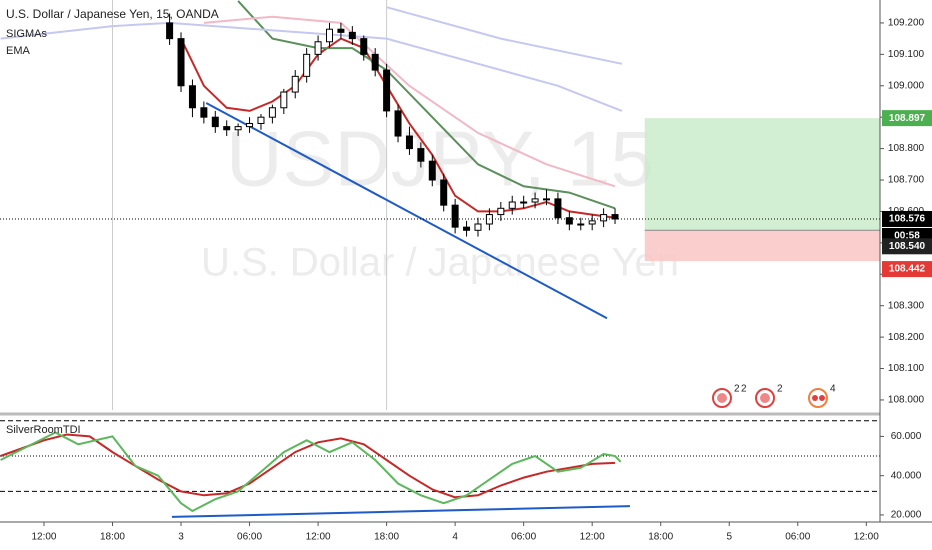  I want to click on entry-label: 108.540, so click(907, 246).